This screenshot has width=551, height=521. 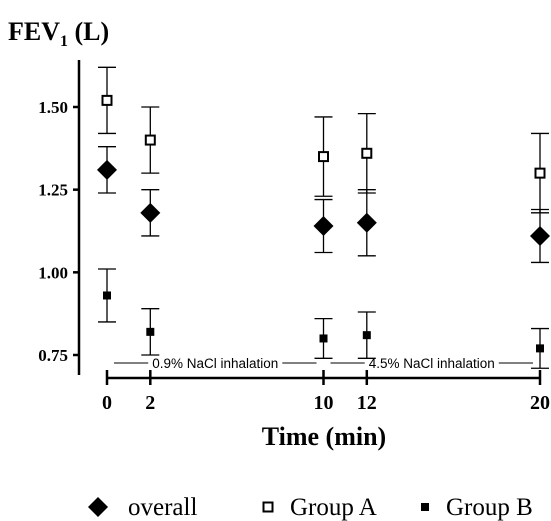 I want to click on legend-label: overall, so click(x=162, y=507).